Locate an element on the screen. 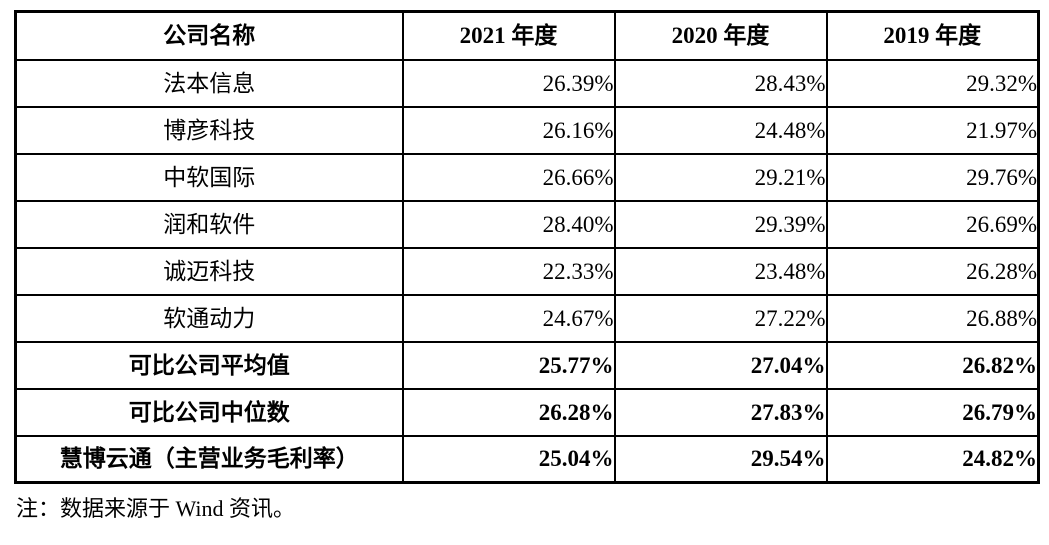 This screenshot has height=545, width=1049. value-cell-y2020: 27.04% is located at coordinates (720, 365).